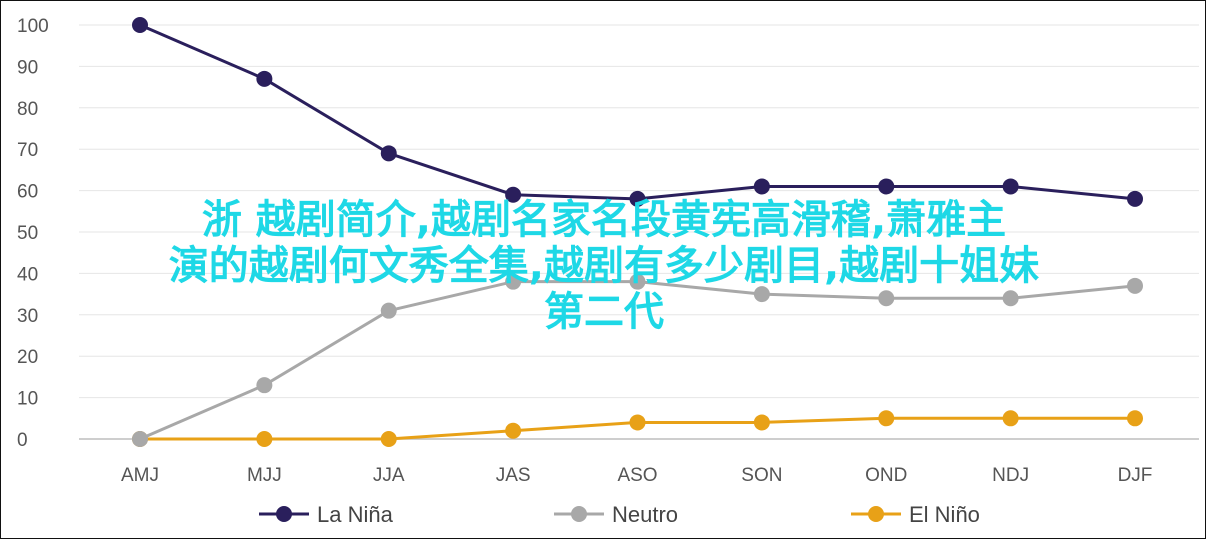 The width and height of the screenshot is (1206, 540). I want to click on legend-item: La Niña, so click(326, 514).